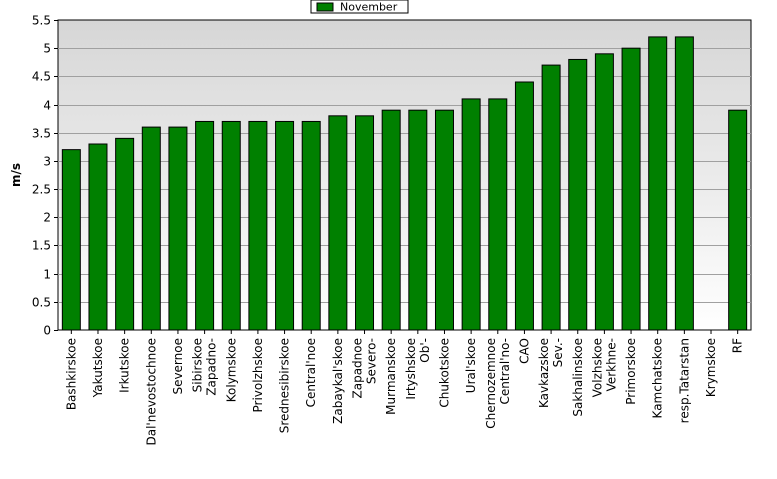 Image resolution: width=777 pixels, height=479 pixels. Describe the element at coordinates (358, 368) in the screenshot. I see `x-tick-label: Zapadnoe` at that location.